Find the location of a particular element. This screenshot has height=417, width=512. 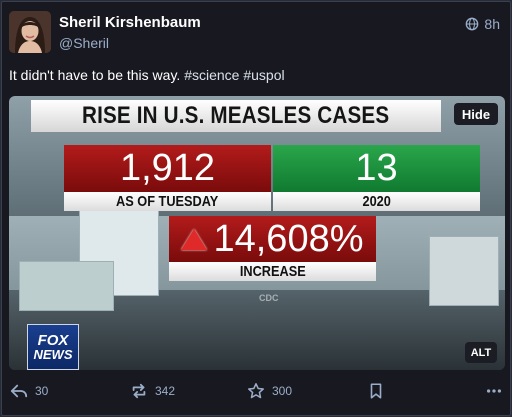

favourite-button: 300 is located at coordinates (269, 391).